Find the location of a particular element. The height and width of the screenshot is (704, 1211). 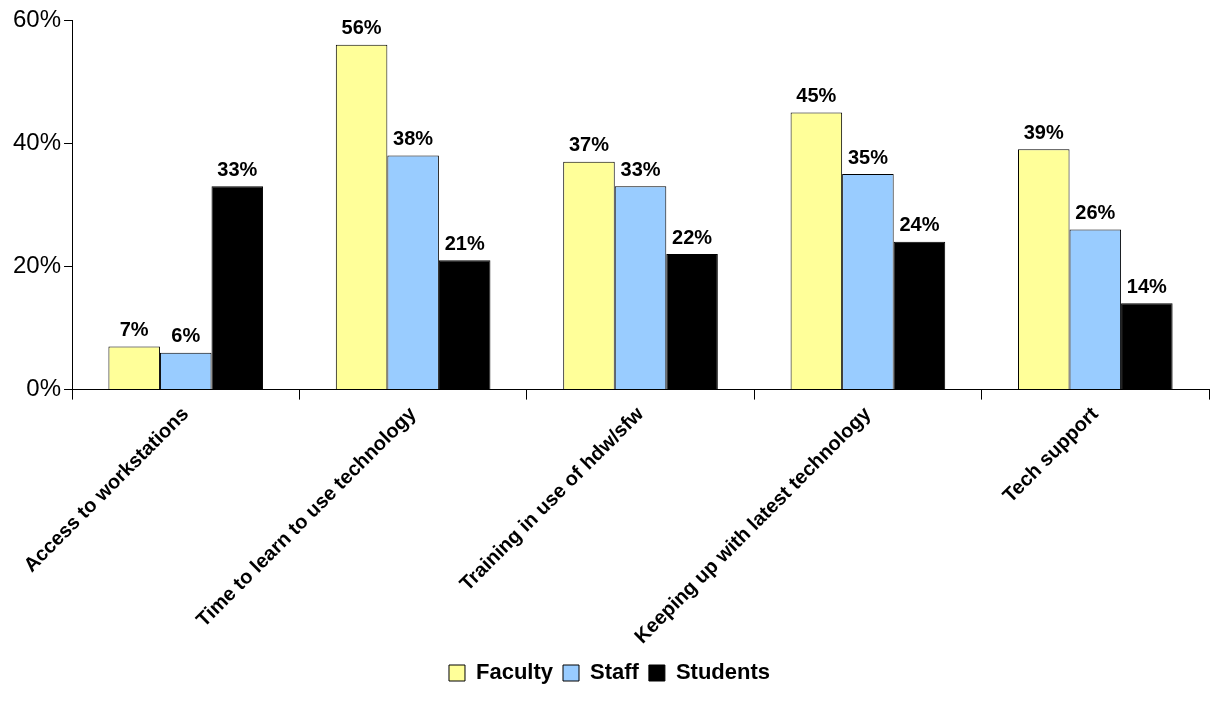

y-tick-label: 60% is located at coordinates (37, 18).